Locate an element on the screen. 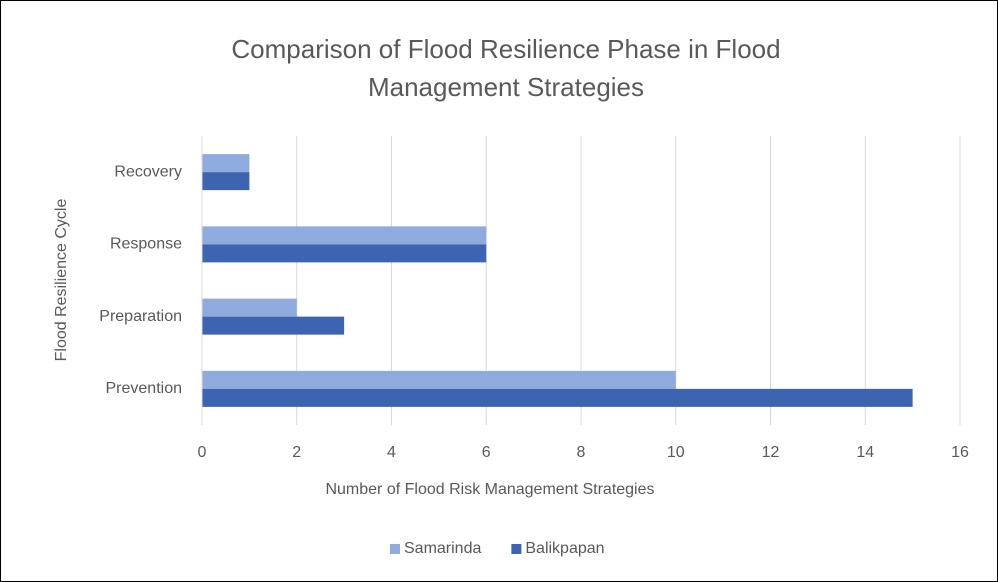 The image size is (998, 582). y-tick-label: Response is located at coordinates (146, 244).